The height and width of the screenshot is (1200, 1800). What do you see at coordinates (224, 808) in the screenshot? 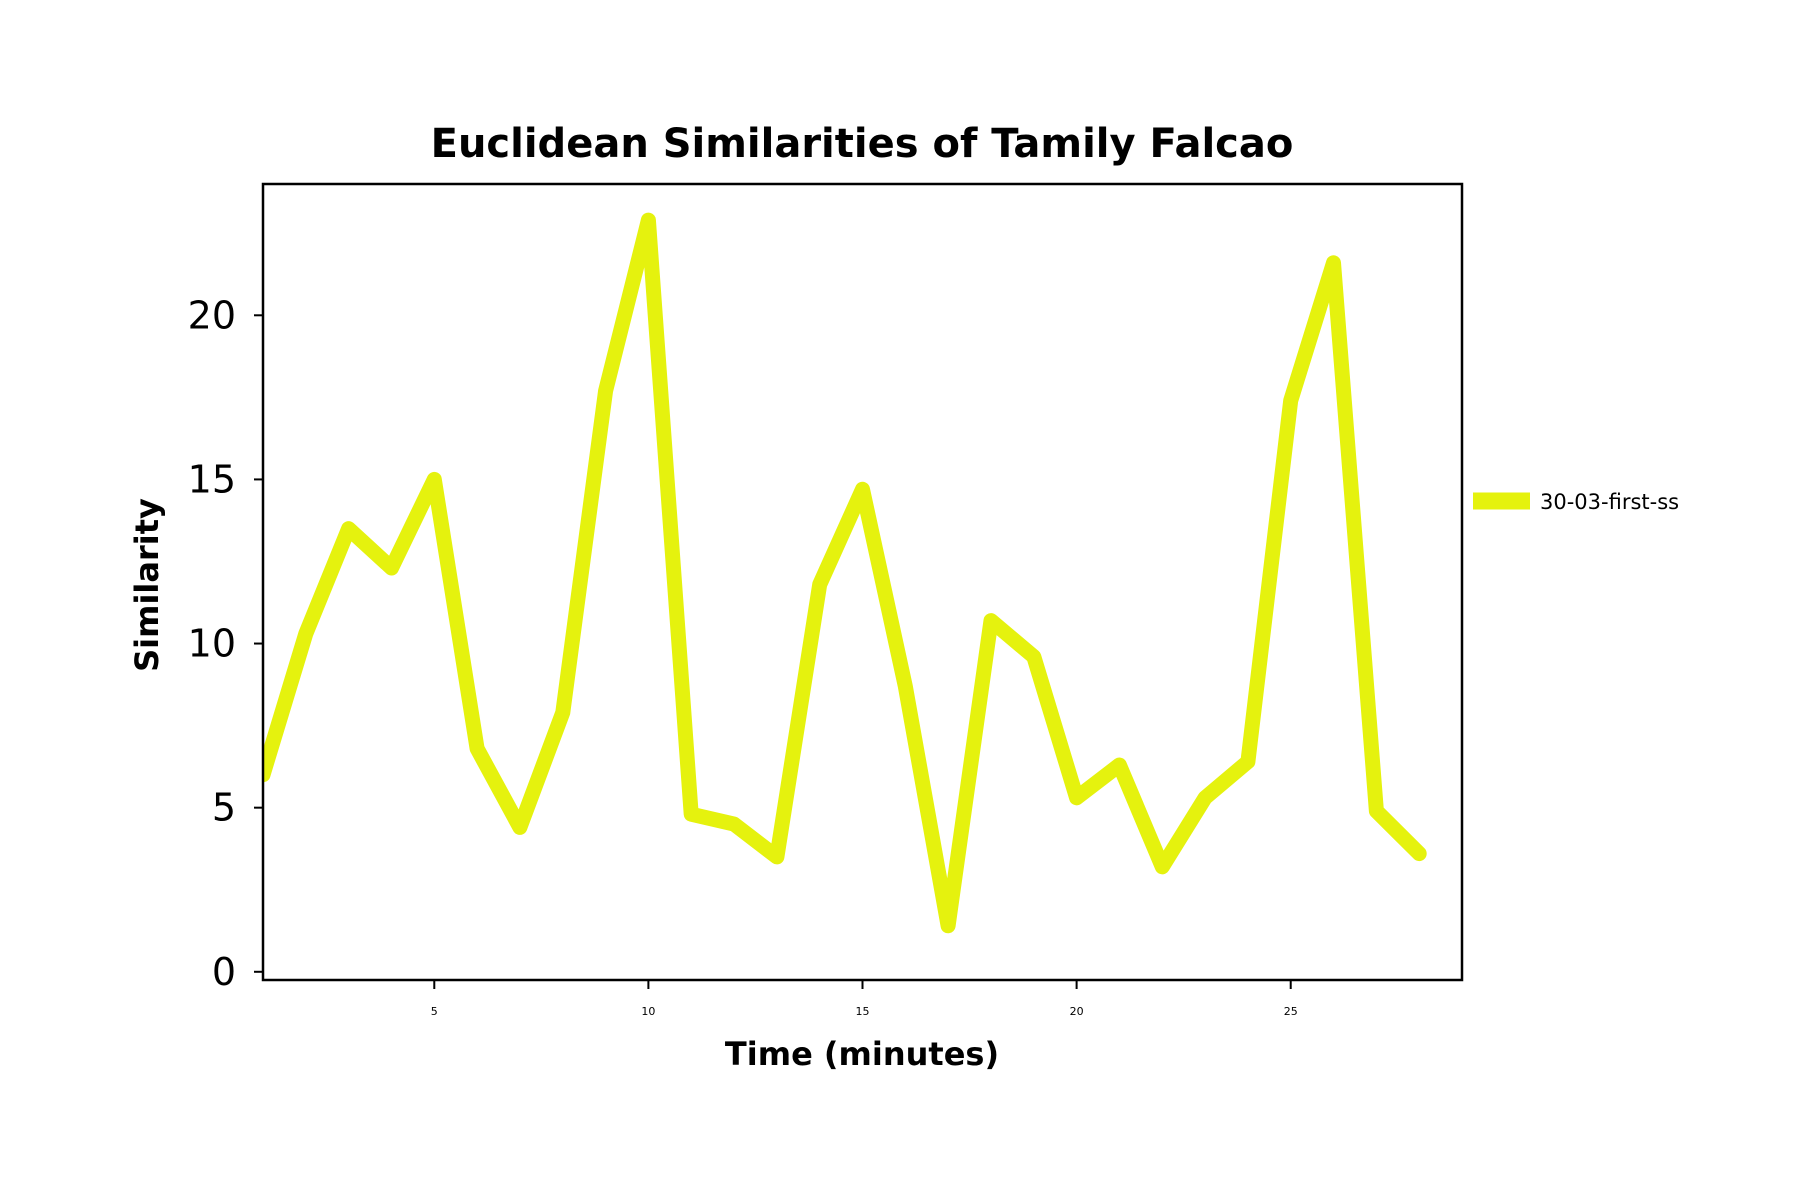
I see `y-tick-label: 5` at bounding box center [224, 808].